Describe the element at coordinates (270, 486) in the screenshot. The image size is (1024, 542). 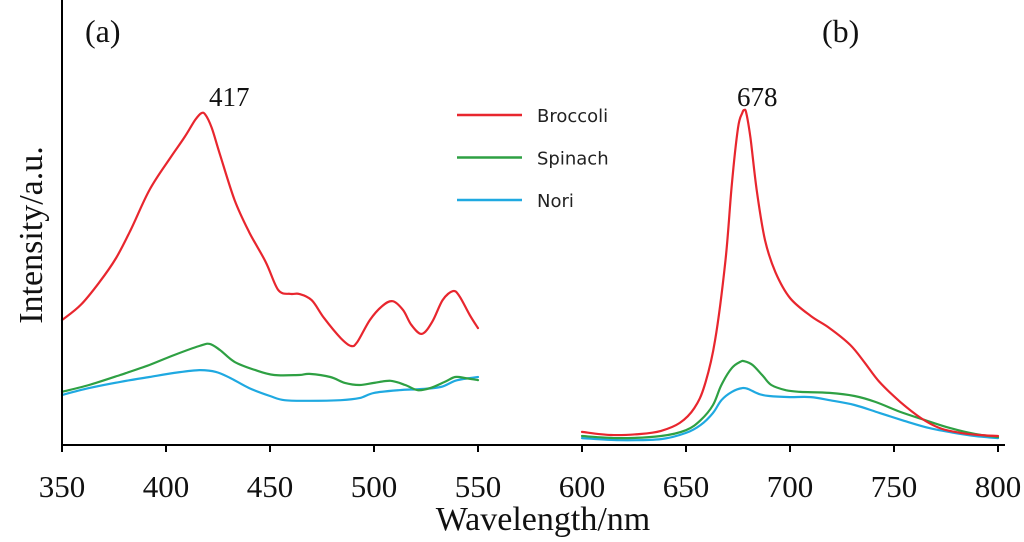
I see `x-tick-label: 450` at that location.